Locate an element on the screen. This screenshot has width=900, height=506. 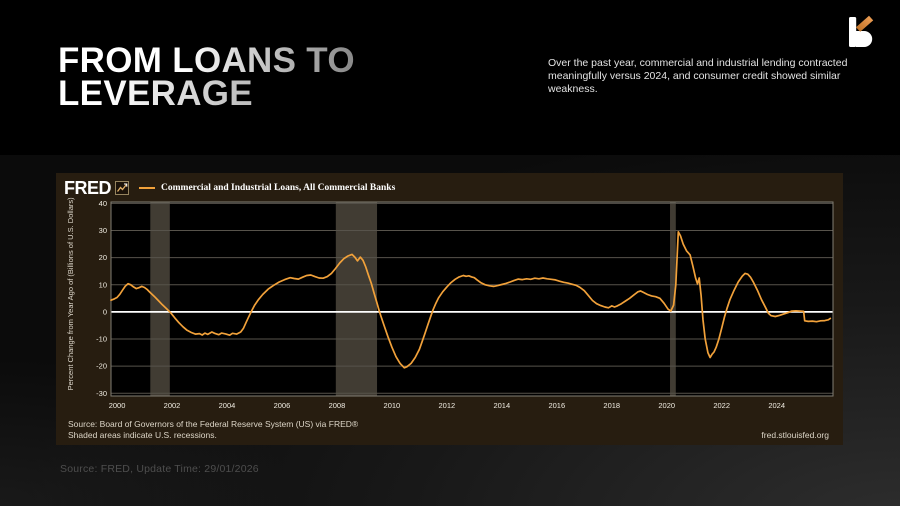
y-tick-label: -10 is located at coordinates (101, 339).